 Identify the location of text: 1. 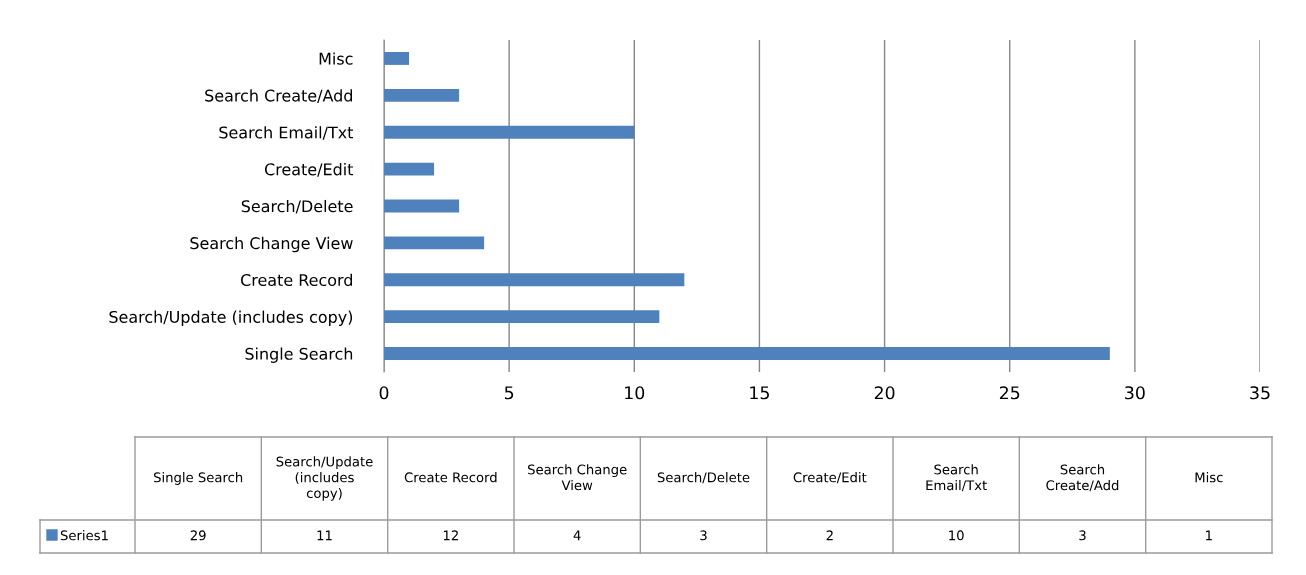
(1209, 535).